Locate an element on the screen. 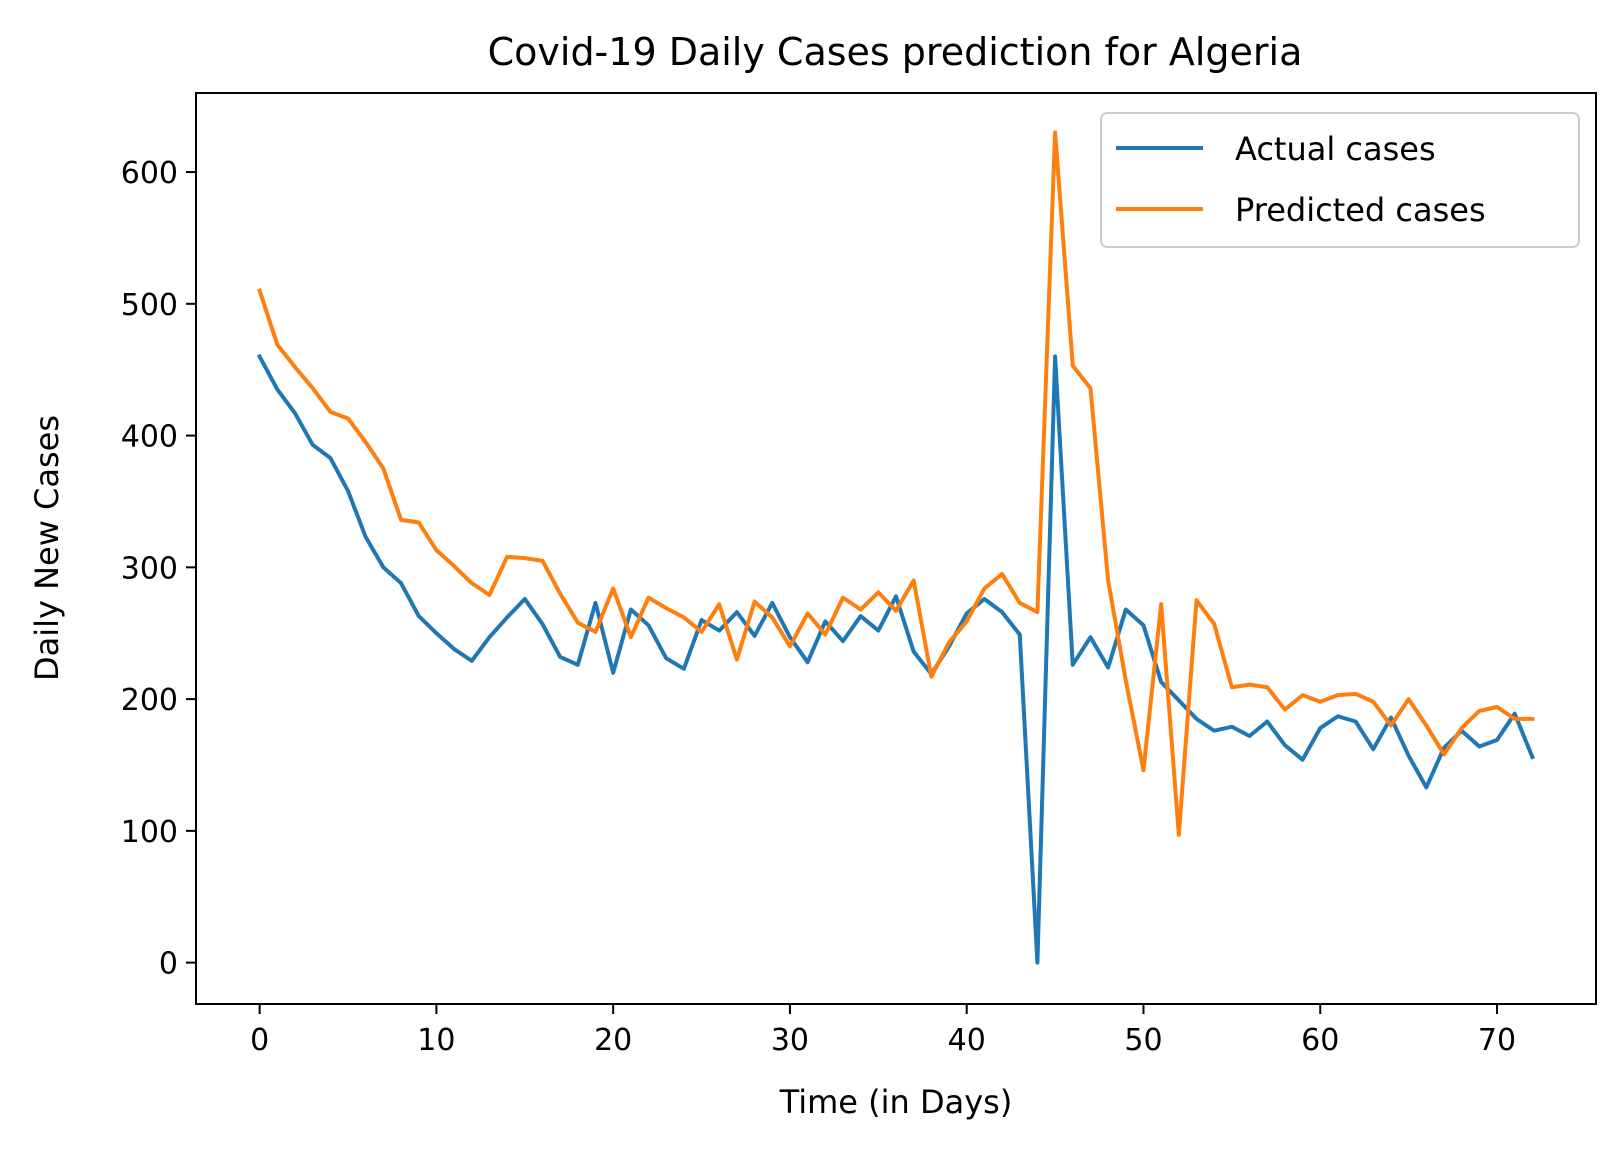 The width and height of the screenshot is (1620, 1154). x-tick-label: 10 is located at coordinates (436, 1040).